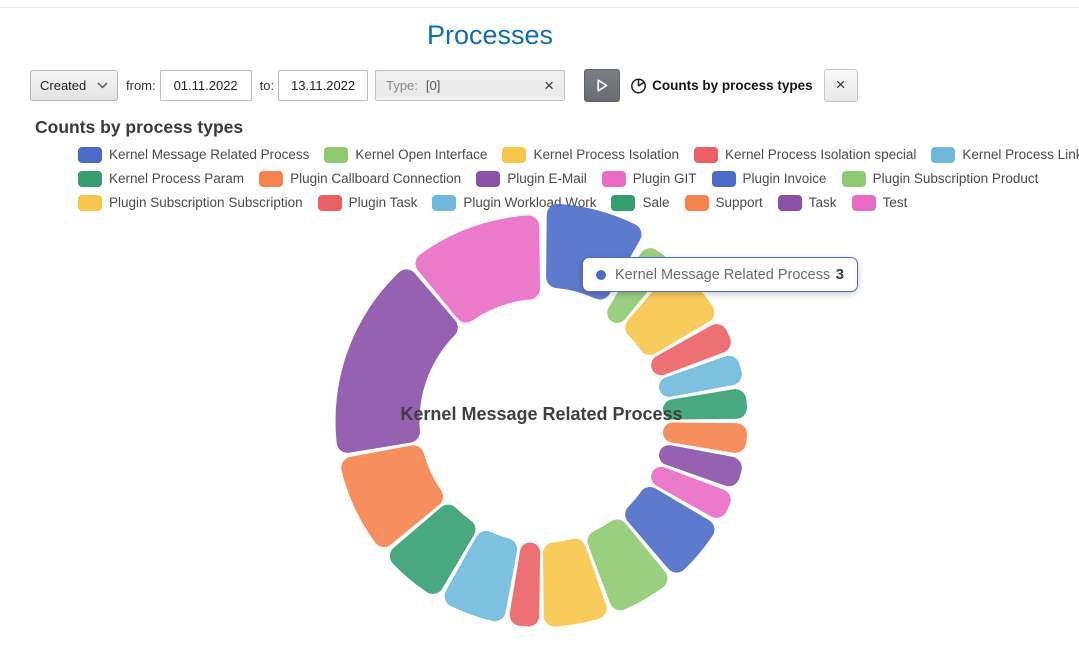  What do you see at coordinates (879, 202) in the screenshot?
I see `legend-item: Test` at bounding box center [879, 202].